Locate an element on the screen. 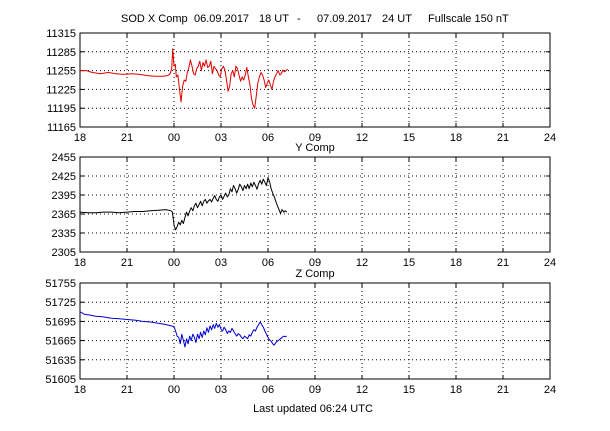  y-tick-label: 2395 is located at coordinates (64, 196).